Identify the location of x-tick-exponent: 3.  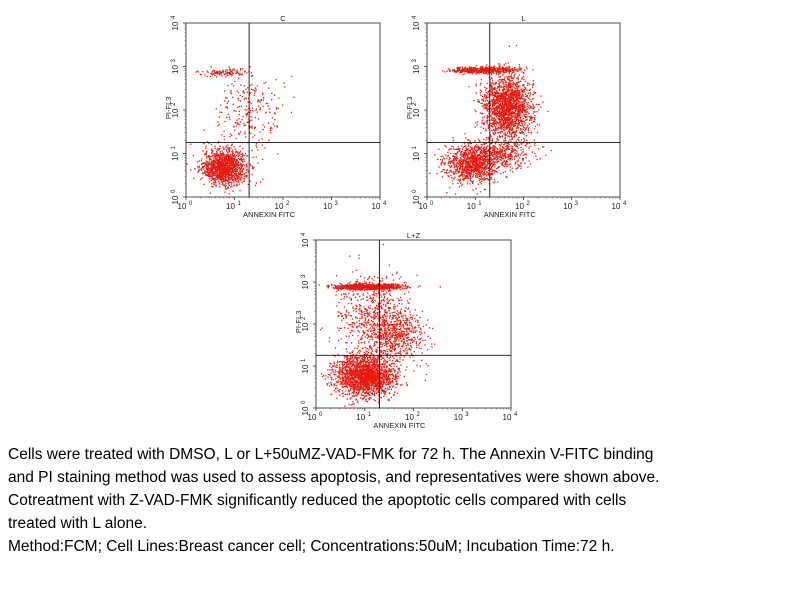
(337, 204).